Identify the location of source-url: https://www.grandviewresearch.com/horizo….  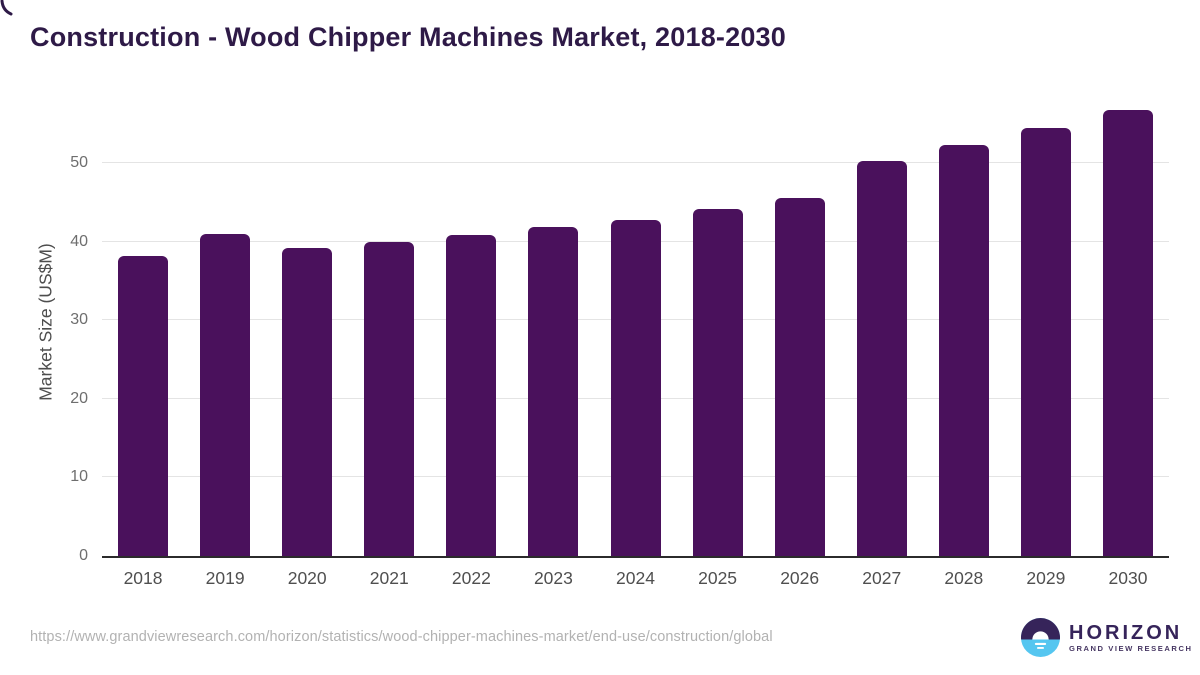
(401, 637).